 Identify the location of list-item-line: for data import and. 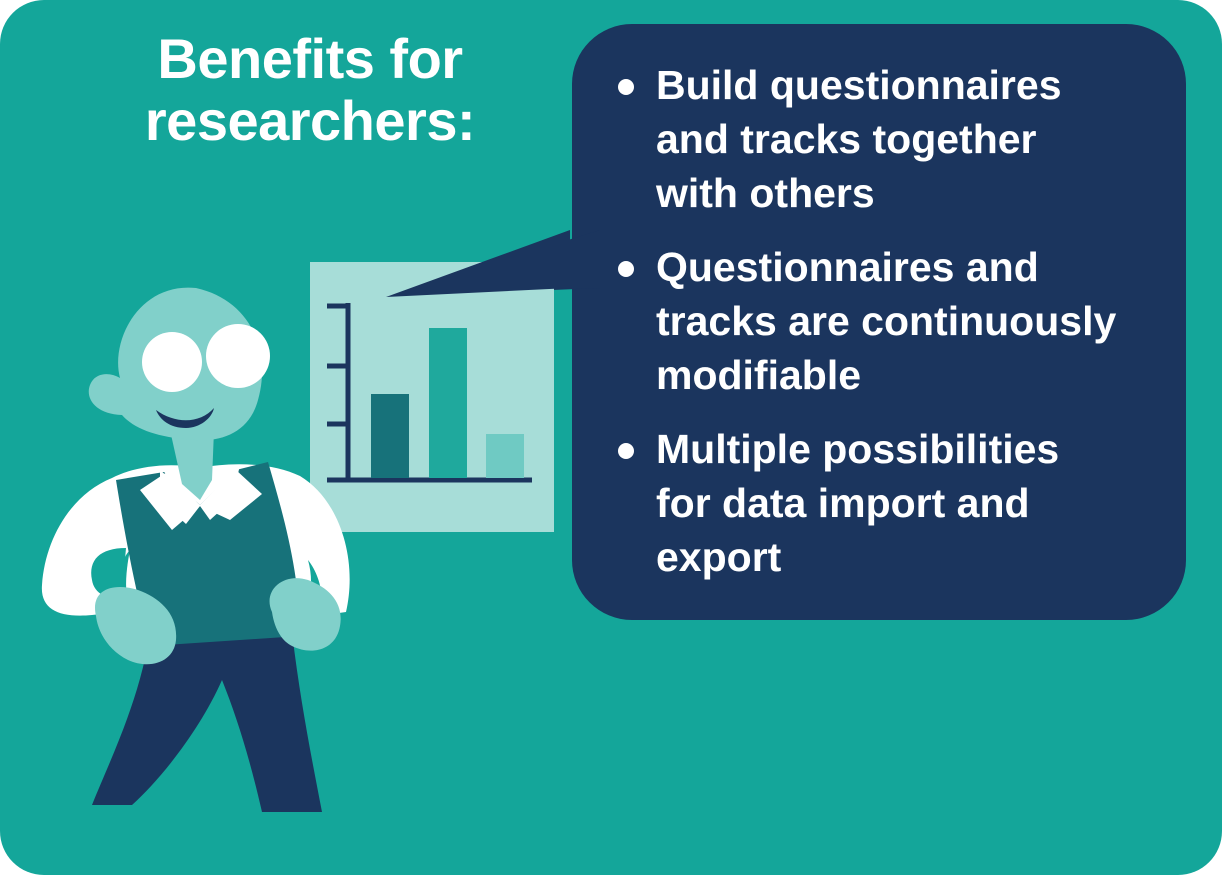
(843, 503).